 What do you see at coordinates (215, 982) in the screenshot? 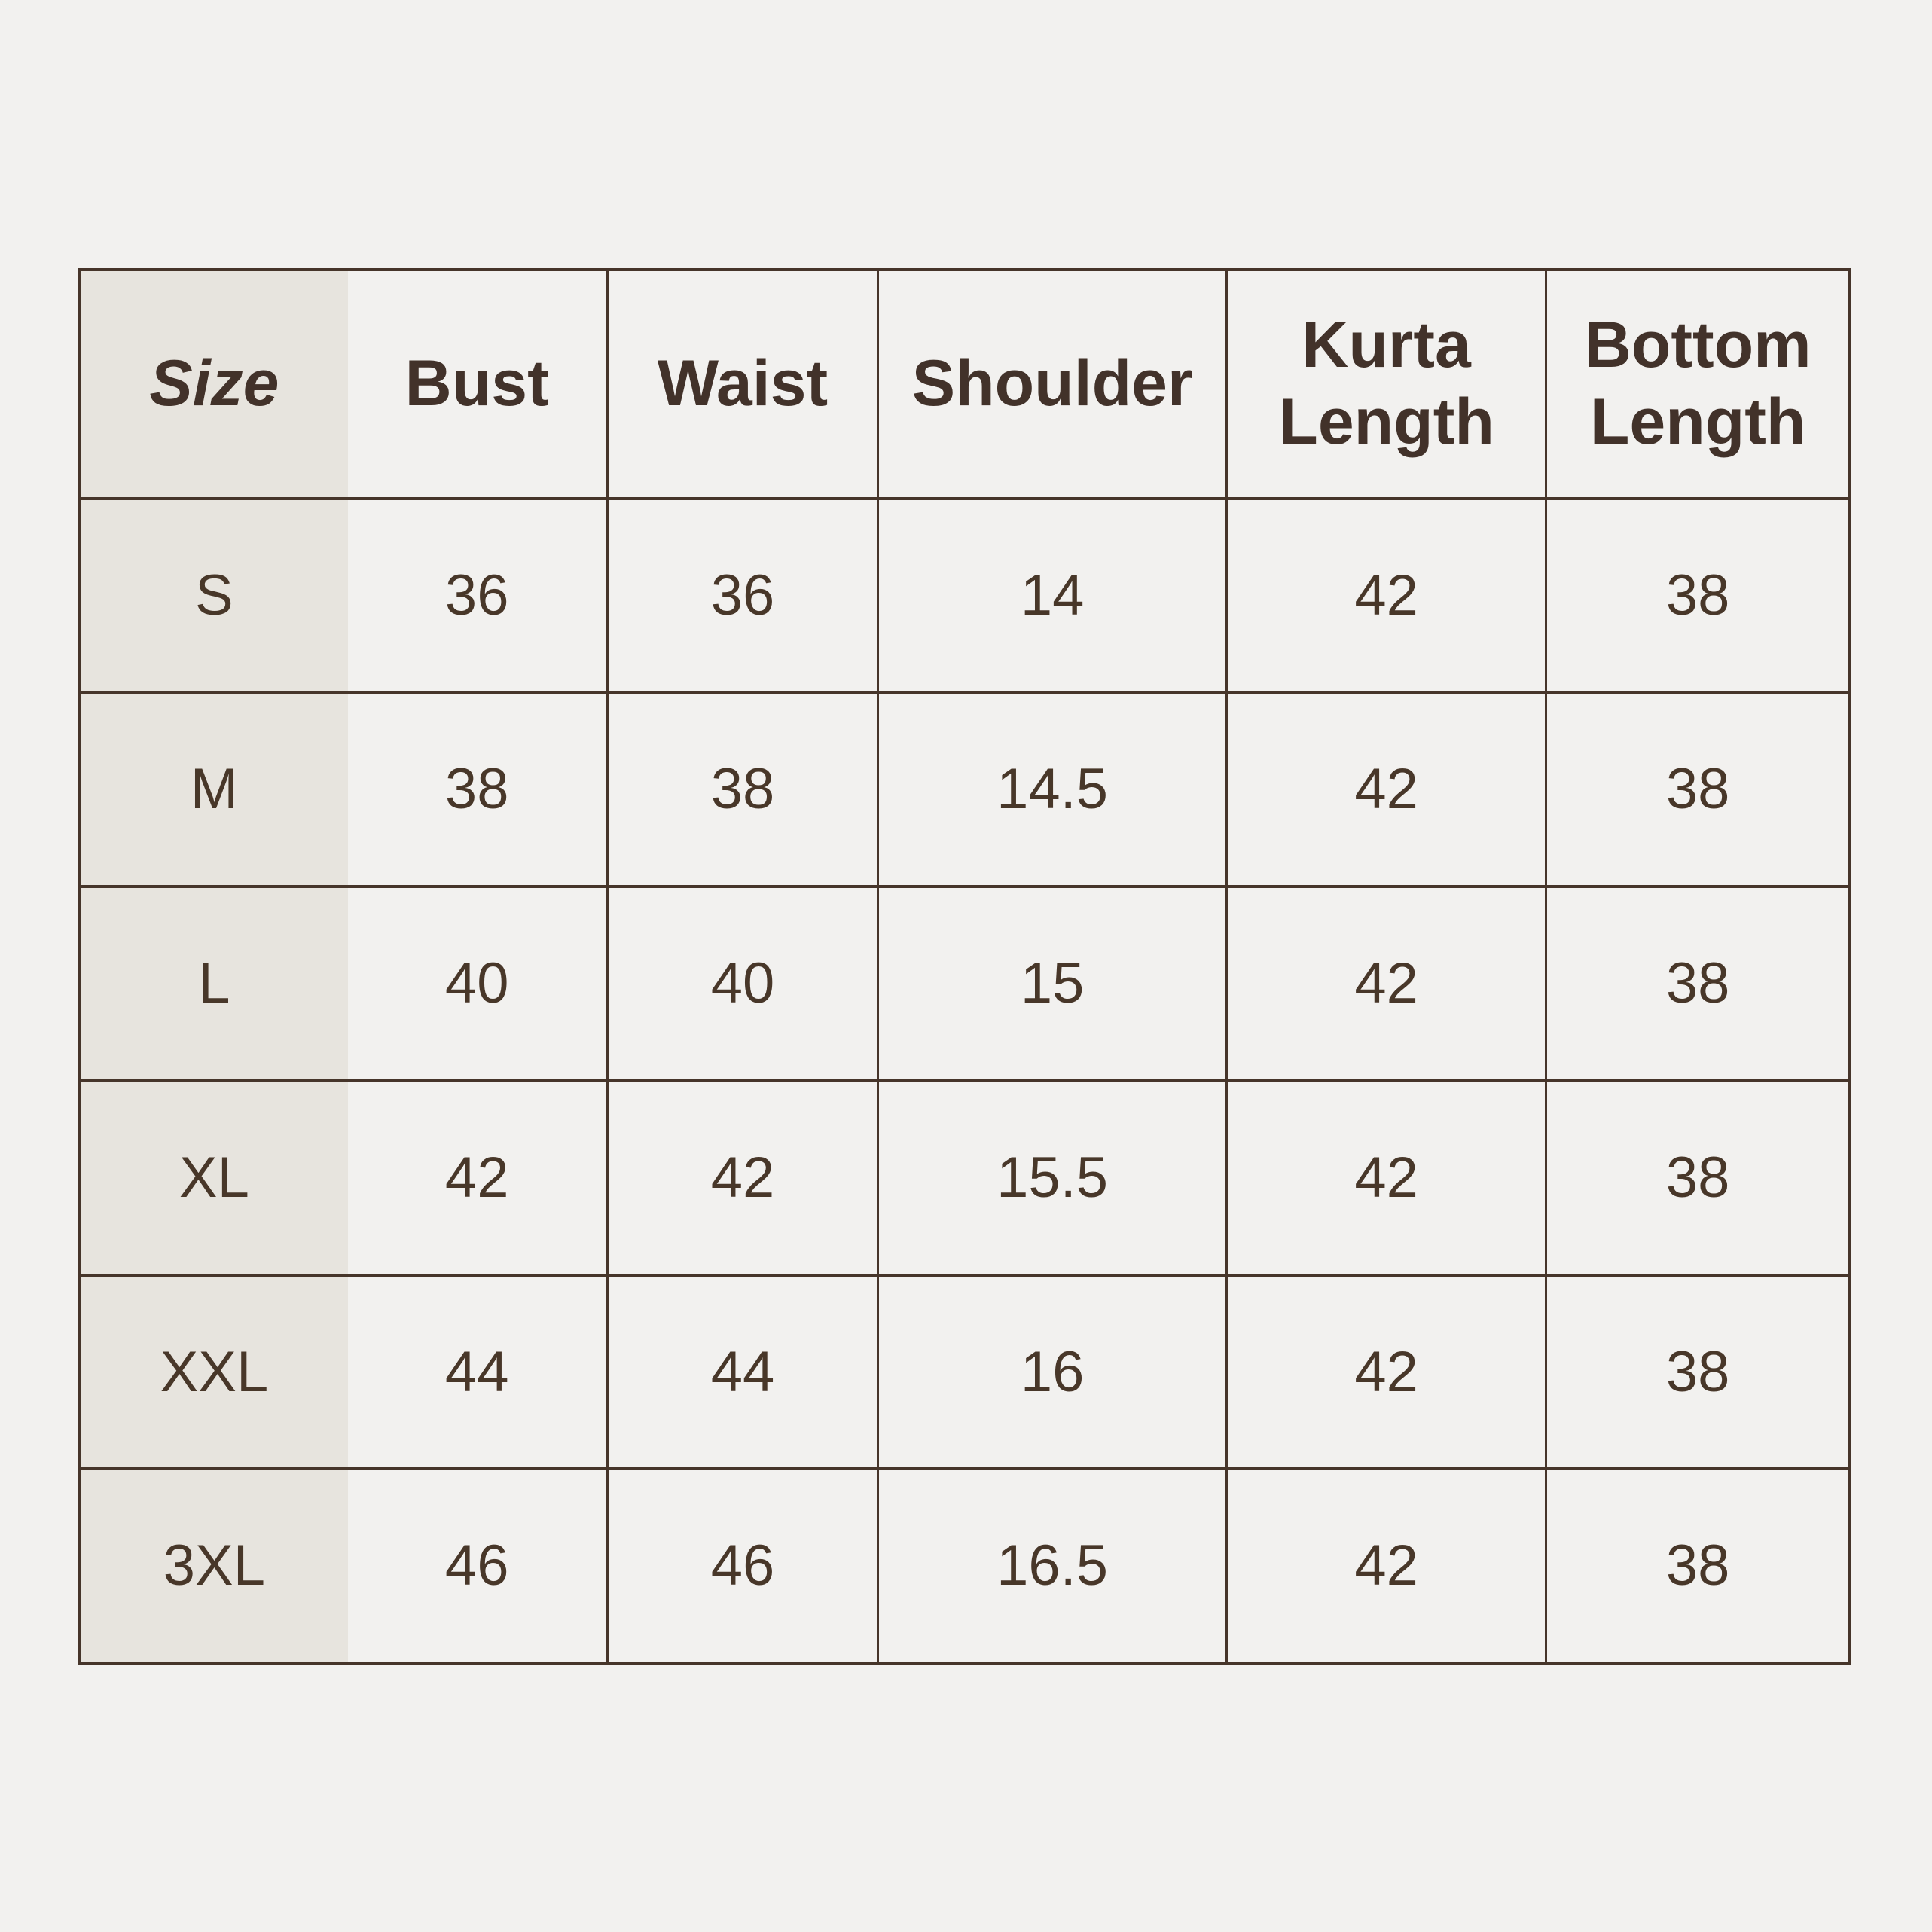
I see `row-label: L` at bounding box center [215, 982].